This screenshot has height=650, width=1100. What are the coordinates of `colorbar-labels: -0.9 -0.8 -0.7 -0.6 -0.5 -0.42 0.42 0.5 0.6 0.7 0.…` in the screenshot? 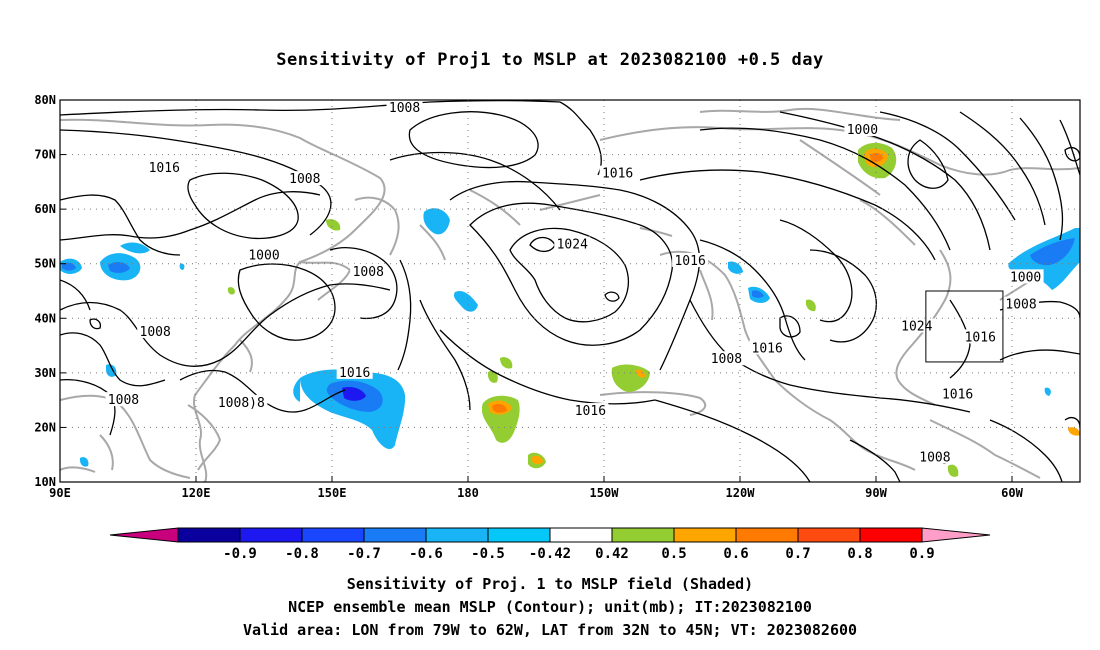 It's located at (579, 554).